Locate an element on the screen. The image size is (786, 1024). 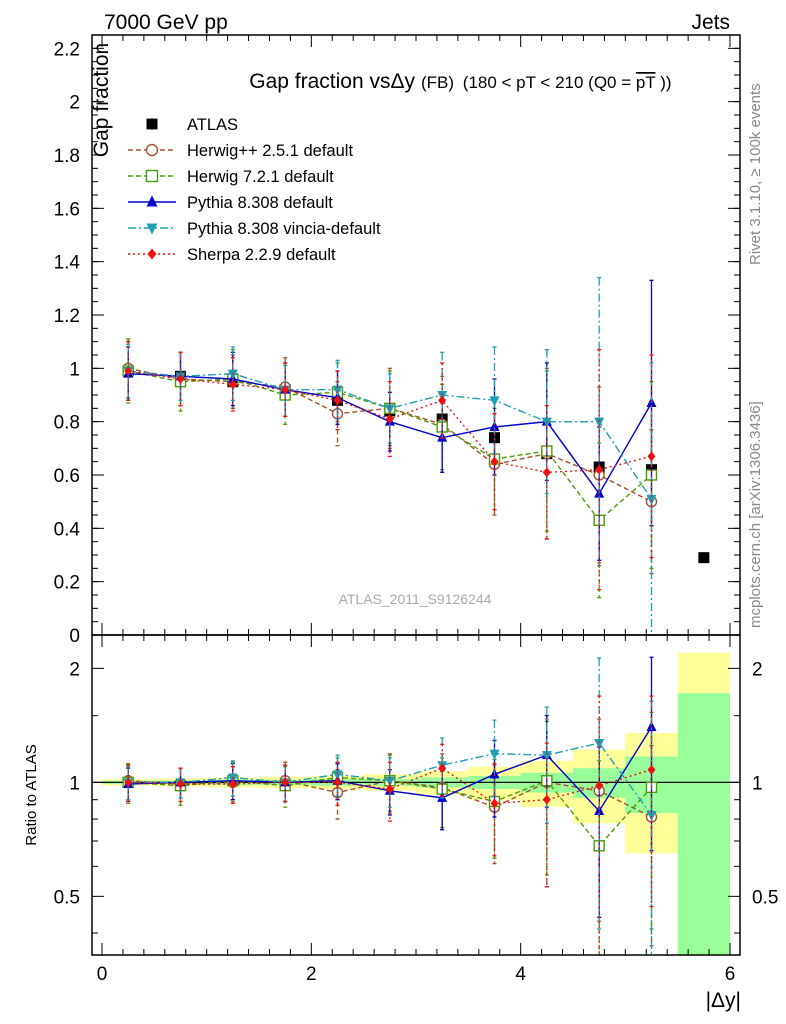
stat-uncertainty-band is located at coordinates (703, 824).